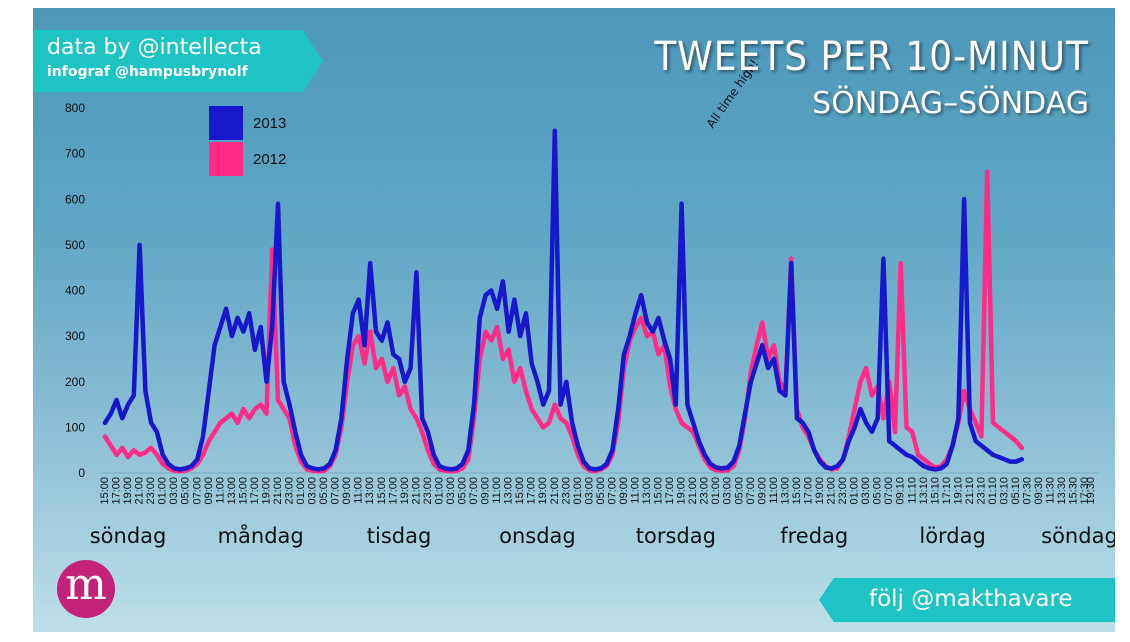 The width and height of the screenshot is (1130, 642). Describe the element at coordinates (75, 427) in the screenshot. I see `y-tick-label: 100` at that location.